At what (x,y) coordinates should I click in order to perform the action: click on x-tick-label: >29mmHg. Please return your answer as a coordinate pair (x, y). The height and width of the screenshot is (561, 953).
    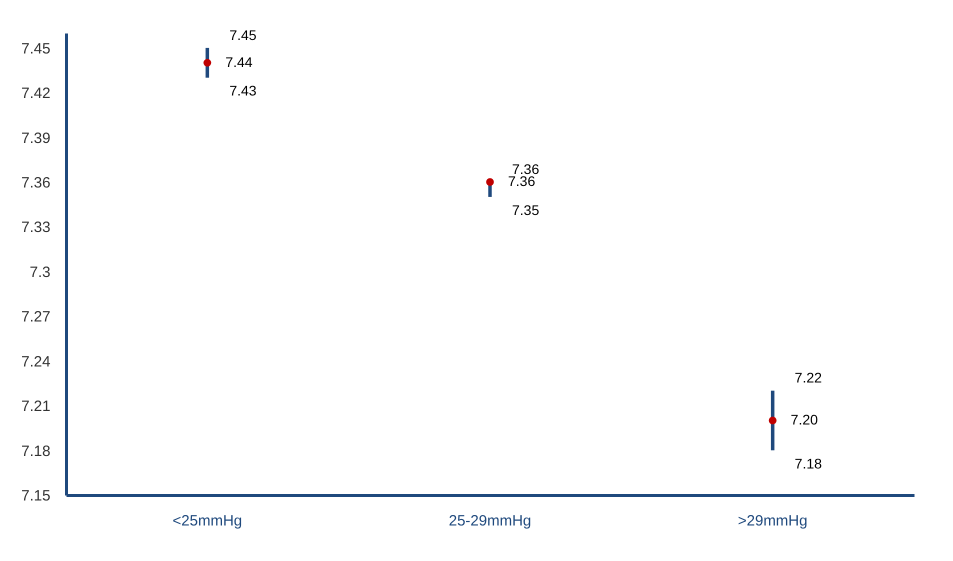
    Looking at the image, I should click on (773, 521).